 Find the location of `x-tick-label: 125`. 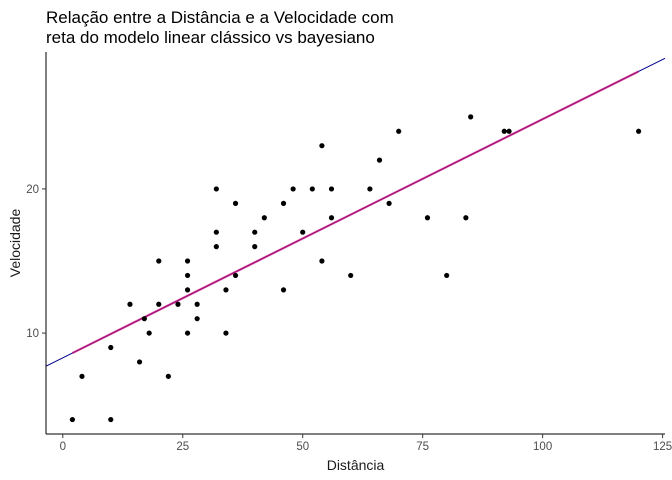

x-tick-label: 125 is located at coordinates (662, 447).